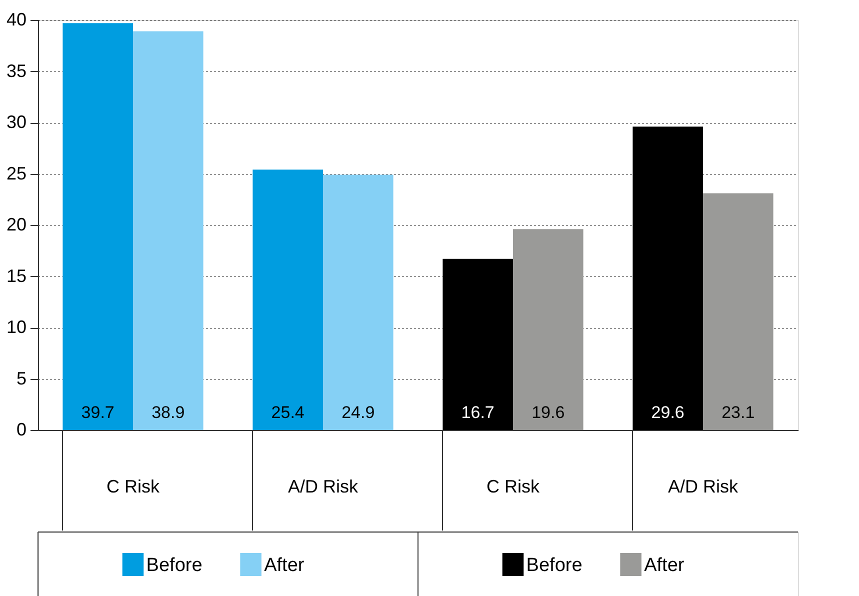 Image resolution: width=859 pixels, height=596 pixels. I want to click on data-label: 29.6, so click(667, 412).